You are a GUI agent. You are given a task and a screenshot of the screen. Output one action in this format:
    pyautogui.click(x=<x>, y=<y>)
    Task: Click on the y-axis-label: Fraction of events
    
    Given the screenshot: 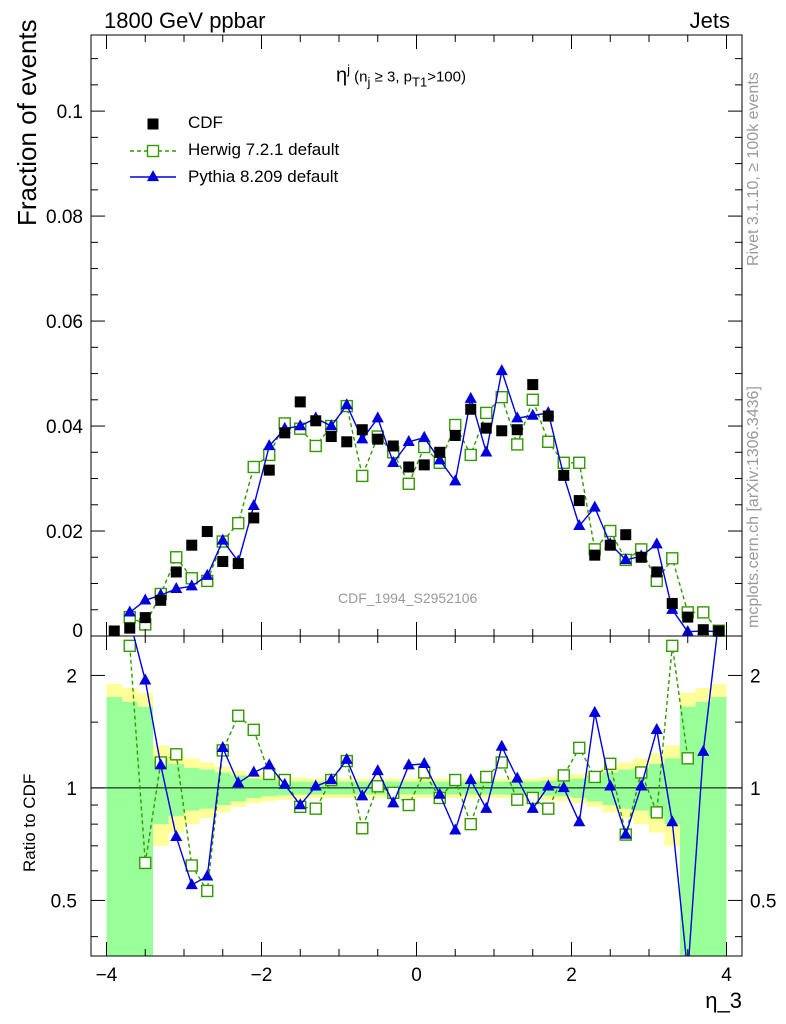 What is the action you would take?
    pyautogui.click(x=27, y=122)
    